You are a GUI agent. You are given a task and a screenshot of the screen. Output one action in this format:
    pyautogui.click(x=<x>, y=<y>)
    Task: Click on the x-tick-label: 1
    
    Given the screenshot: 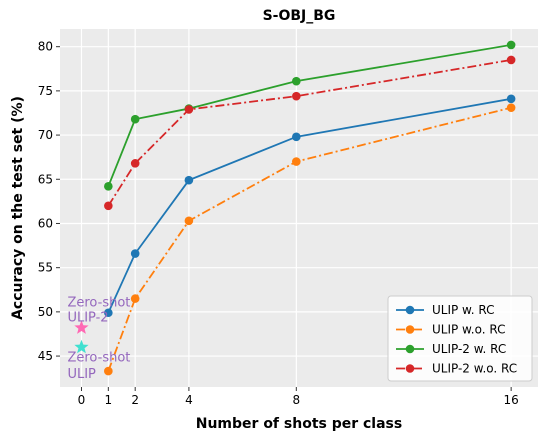 What is the action you would take?
    pyautogui.click(x=109, y=400)
    